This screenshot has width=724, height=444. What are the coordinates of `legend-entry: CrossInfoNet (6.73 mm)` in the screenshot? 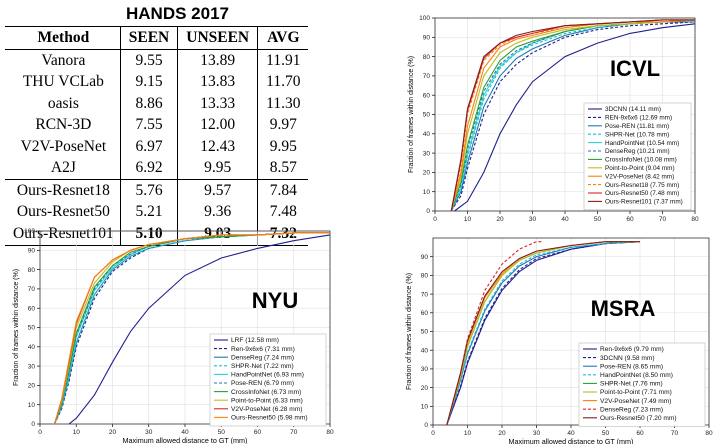 It's located at (266, 392).